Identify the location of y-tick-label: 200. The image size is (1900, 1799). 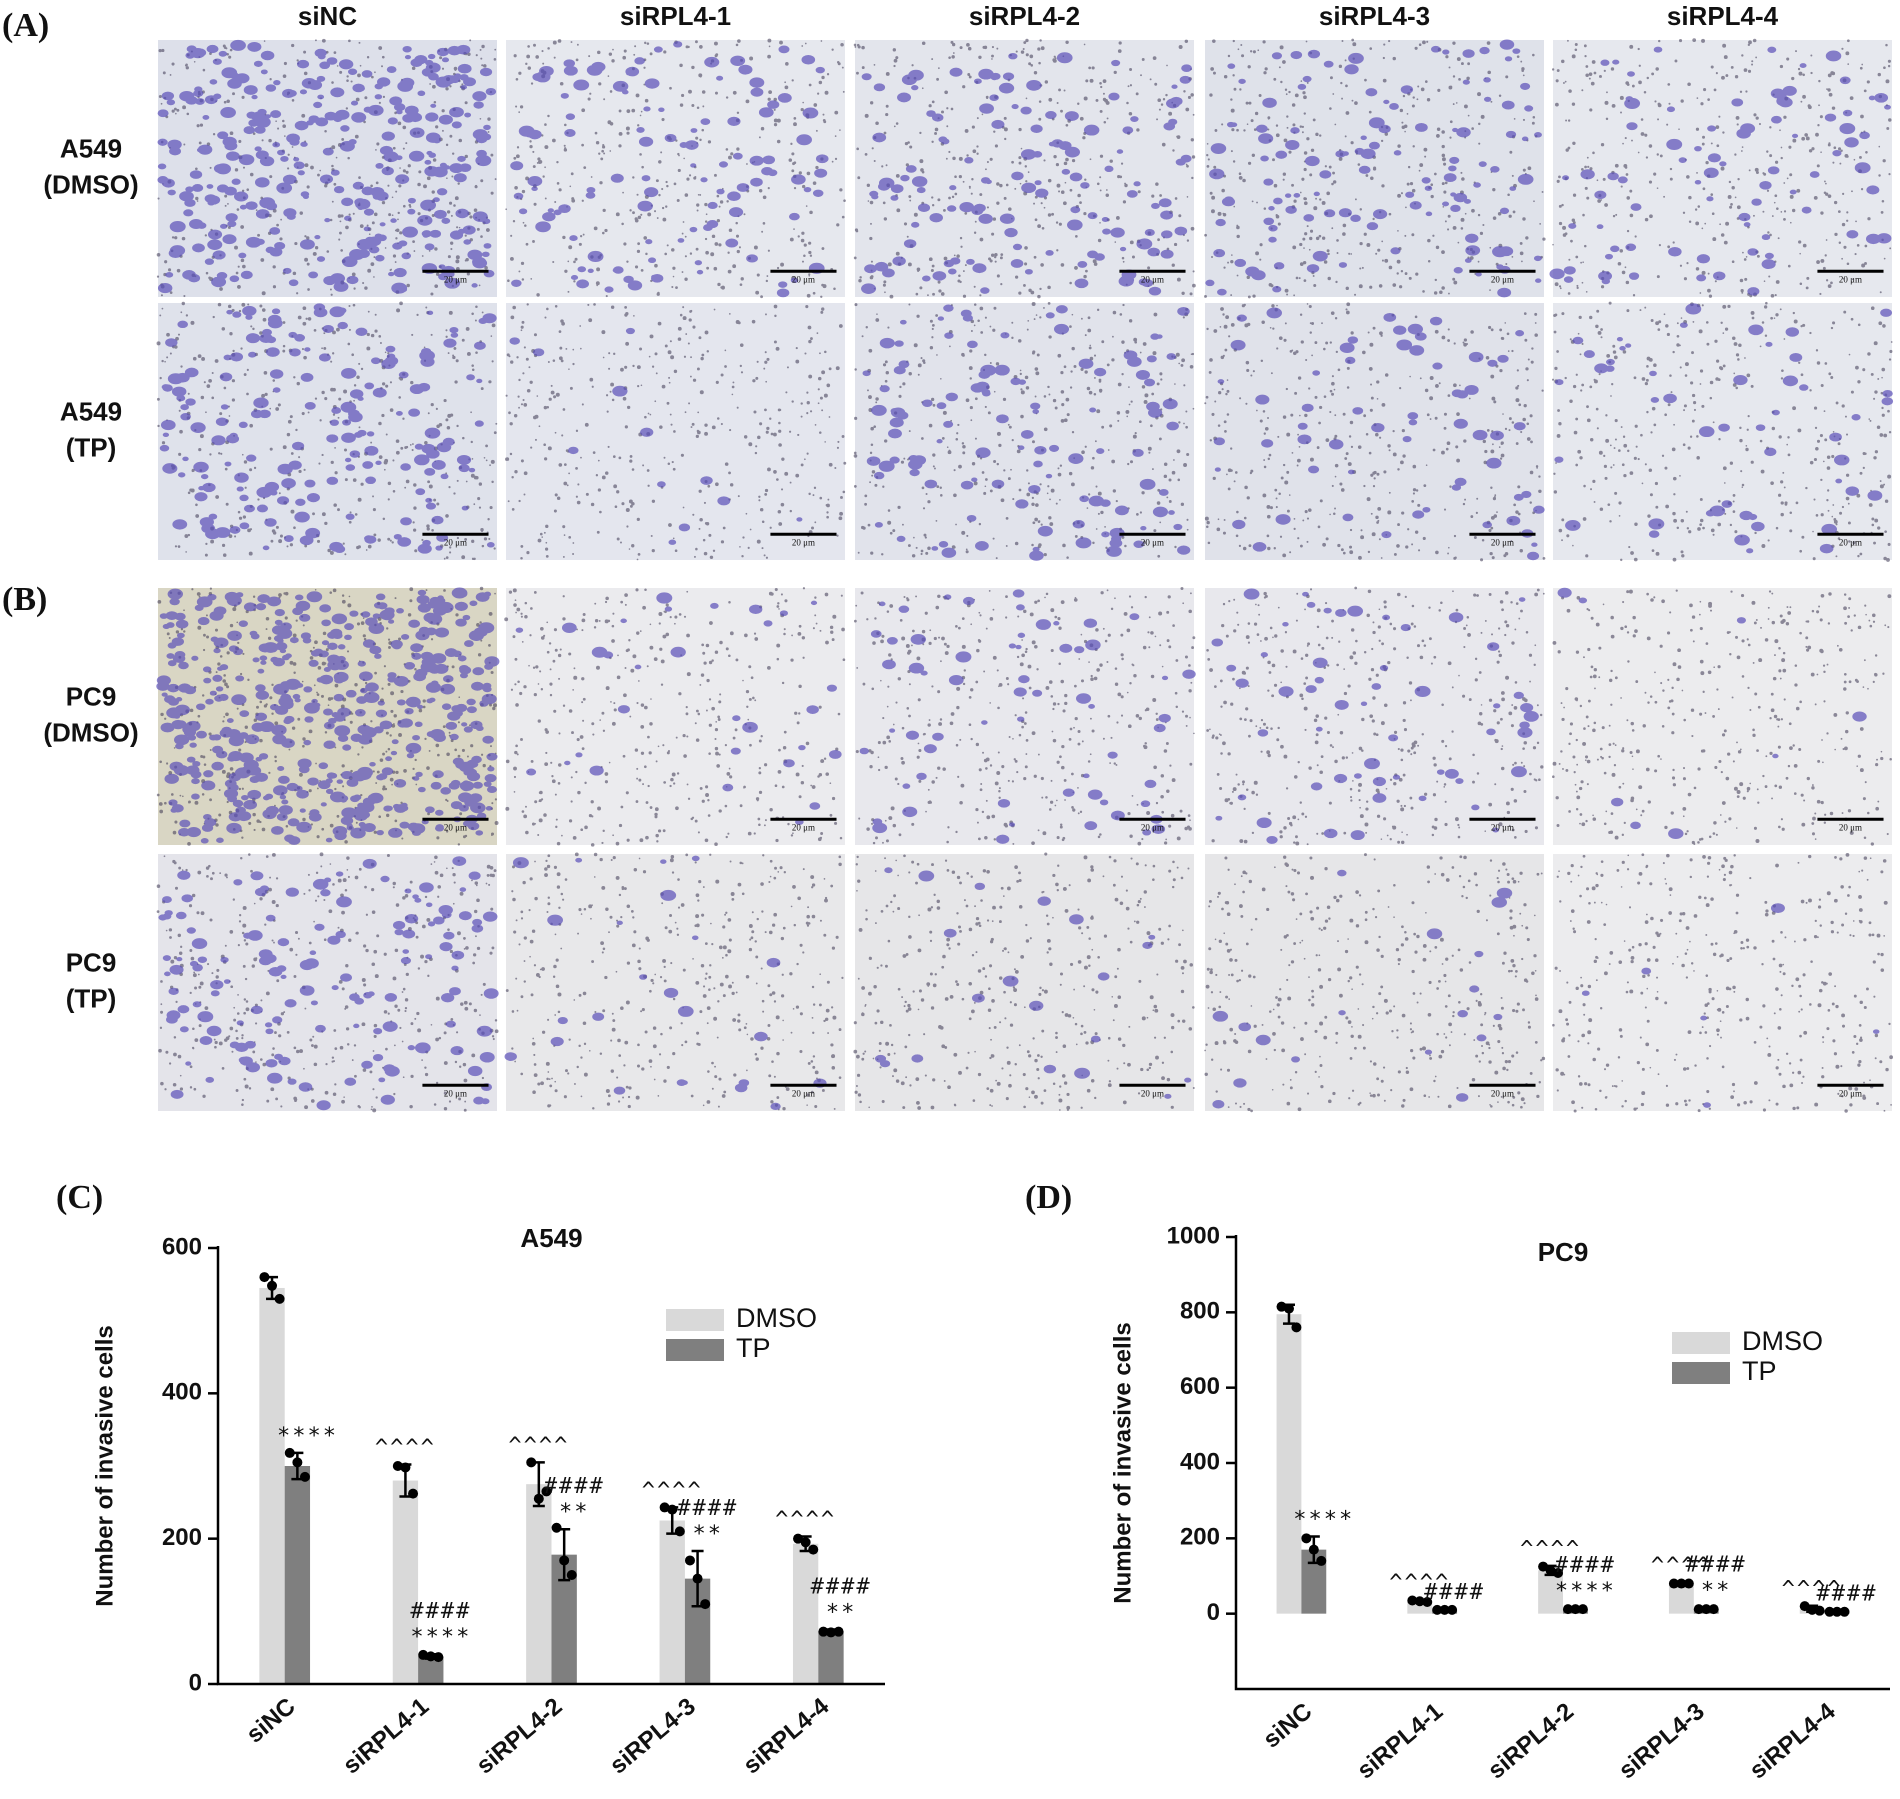
(1200, 1537).